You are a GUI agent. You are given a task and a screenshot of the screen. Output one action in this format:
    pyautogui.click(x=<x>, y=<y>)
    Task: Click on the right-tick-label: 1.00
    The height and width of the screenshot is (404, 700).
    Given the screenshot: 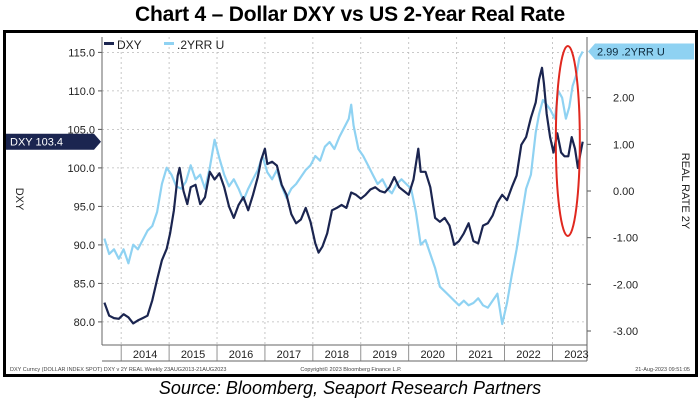 What is the action you would take?
    pyautogui.click(x=623, y=145)
    